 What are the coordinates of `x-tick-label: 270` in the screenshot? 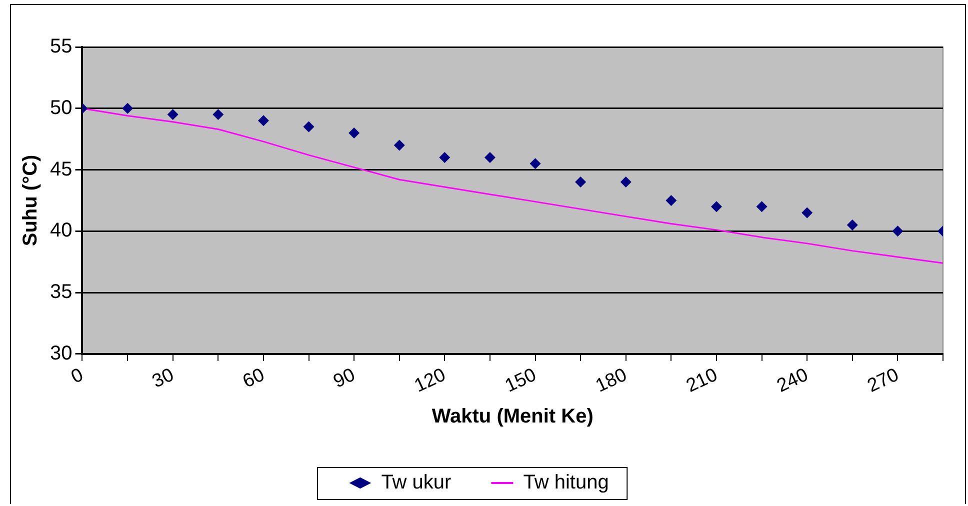 It's located at (883, 380).